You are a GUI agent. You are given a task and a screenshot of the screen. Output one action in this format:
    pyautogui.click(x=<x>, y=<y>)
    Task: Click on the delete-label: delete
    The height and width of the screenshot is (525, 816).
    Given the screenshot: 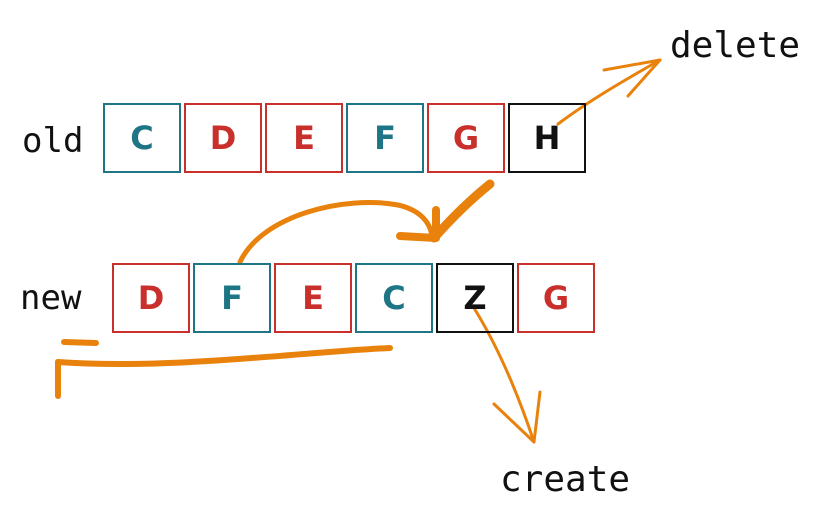 What is the action you would take?
    pyautogui.click(x=735, y=45)
    